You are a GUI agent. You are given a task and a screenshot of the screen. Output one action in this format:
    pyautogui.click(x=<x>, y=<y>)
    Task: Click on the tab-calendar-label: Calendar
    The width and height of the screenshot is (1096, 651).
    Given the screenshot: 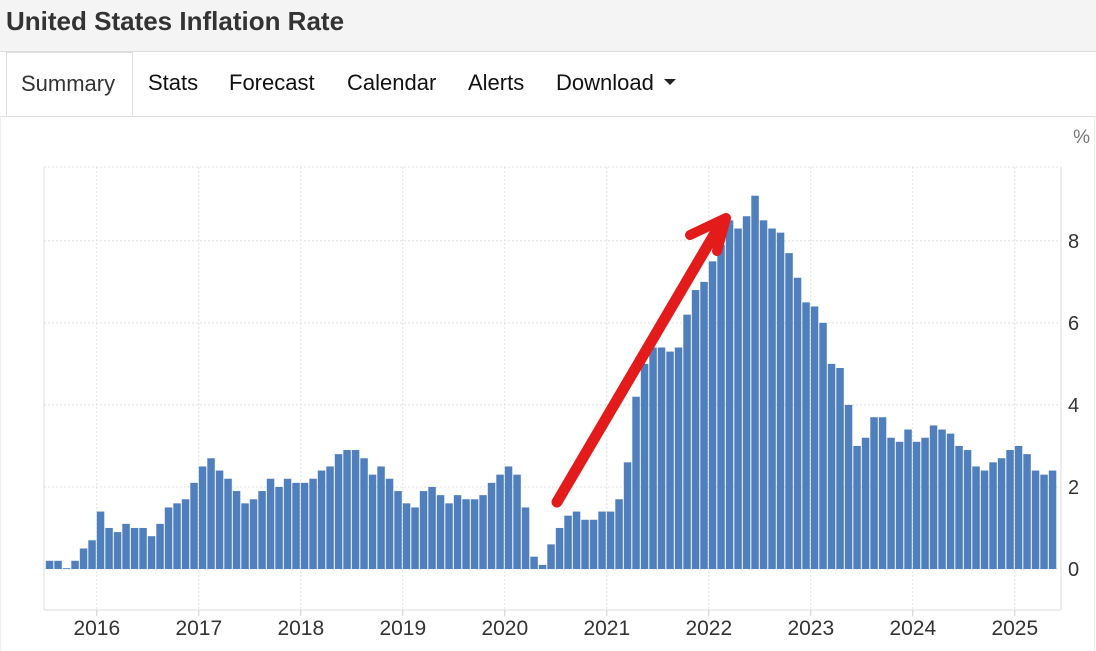 What is the action you would take?
    pyautogui.click(x=392, y=82)
    